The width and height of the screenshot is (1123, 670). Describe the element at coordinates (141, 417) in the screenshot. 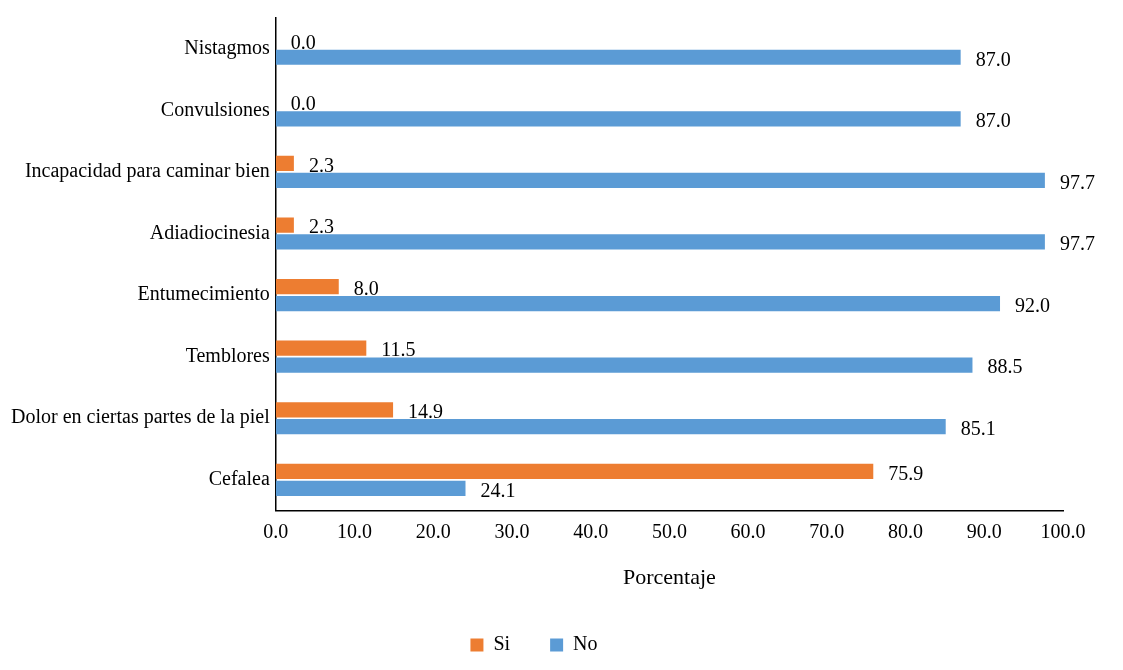

I see `y-tick-label: Dolor en ciertas partes de la piel` at that location.